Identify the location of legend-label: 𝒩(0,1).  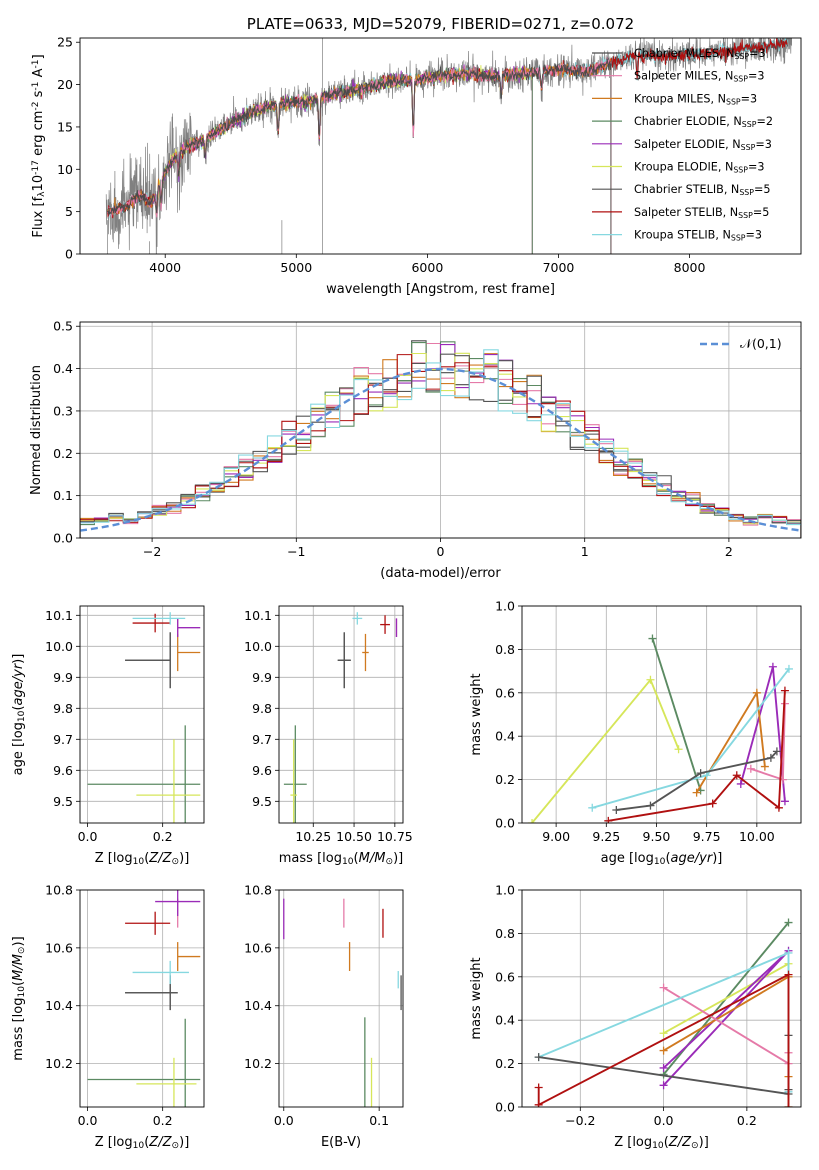
(761, 343).